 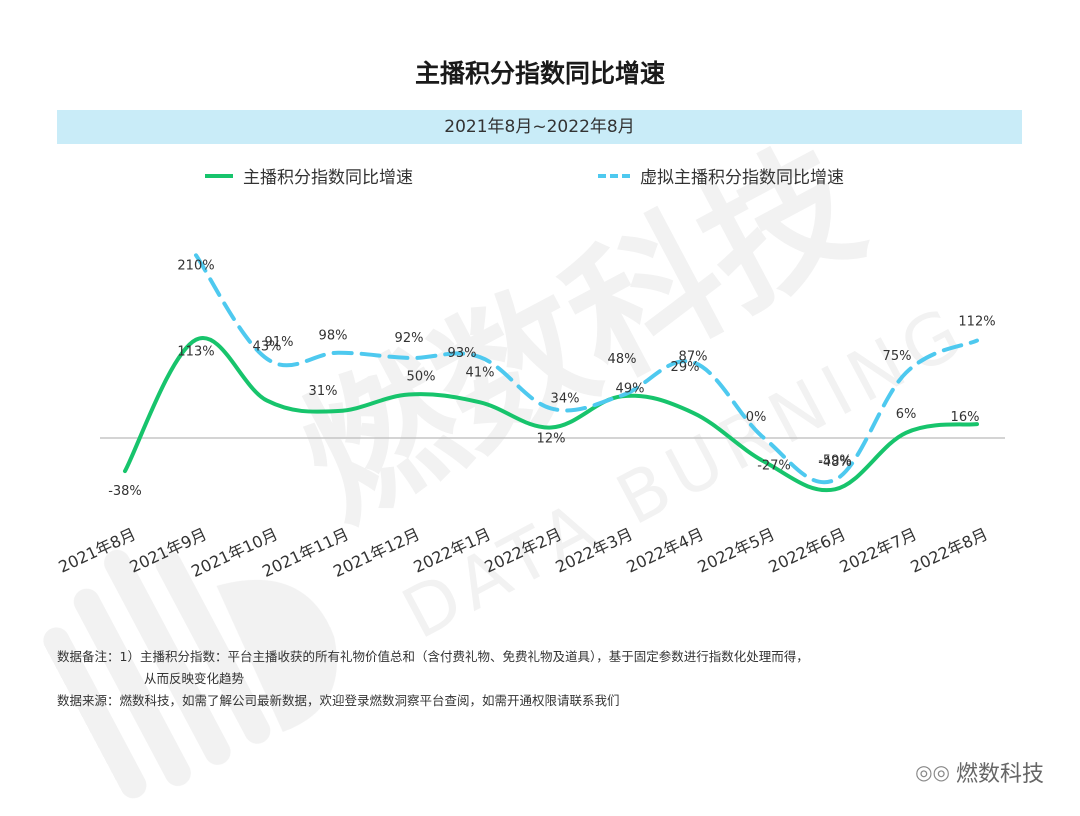 I want to click on data-label: 34%, so click(x=565, y=398).